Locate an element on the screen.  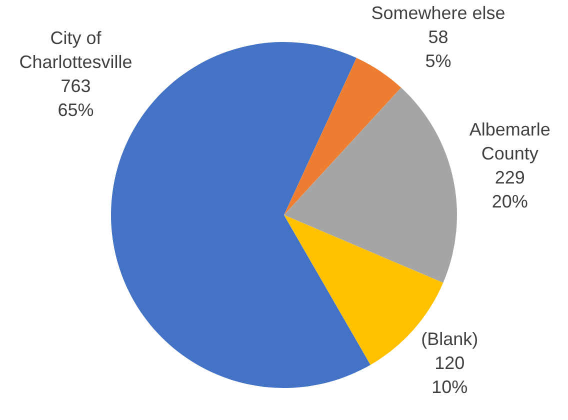
slice-label: (Blank) is located at coordinates (449, 338).